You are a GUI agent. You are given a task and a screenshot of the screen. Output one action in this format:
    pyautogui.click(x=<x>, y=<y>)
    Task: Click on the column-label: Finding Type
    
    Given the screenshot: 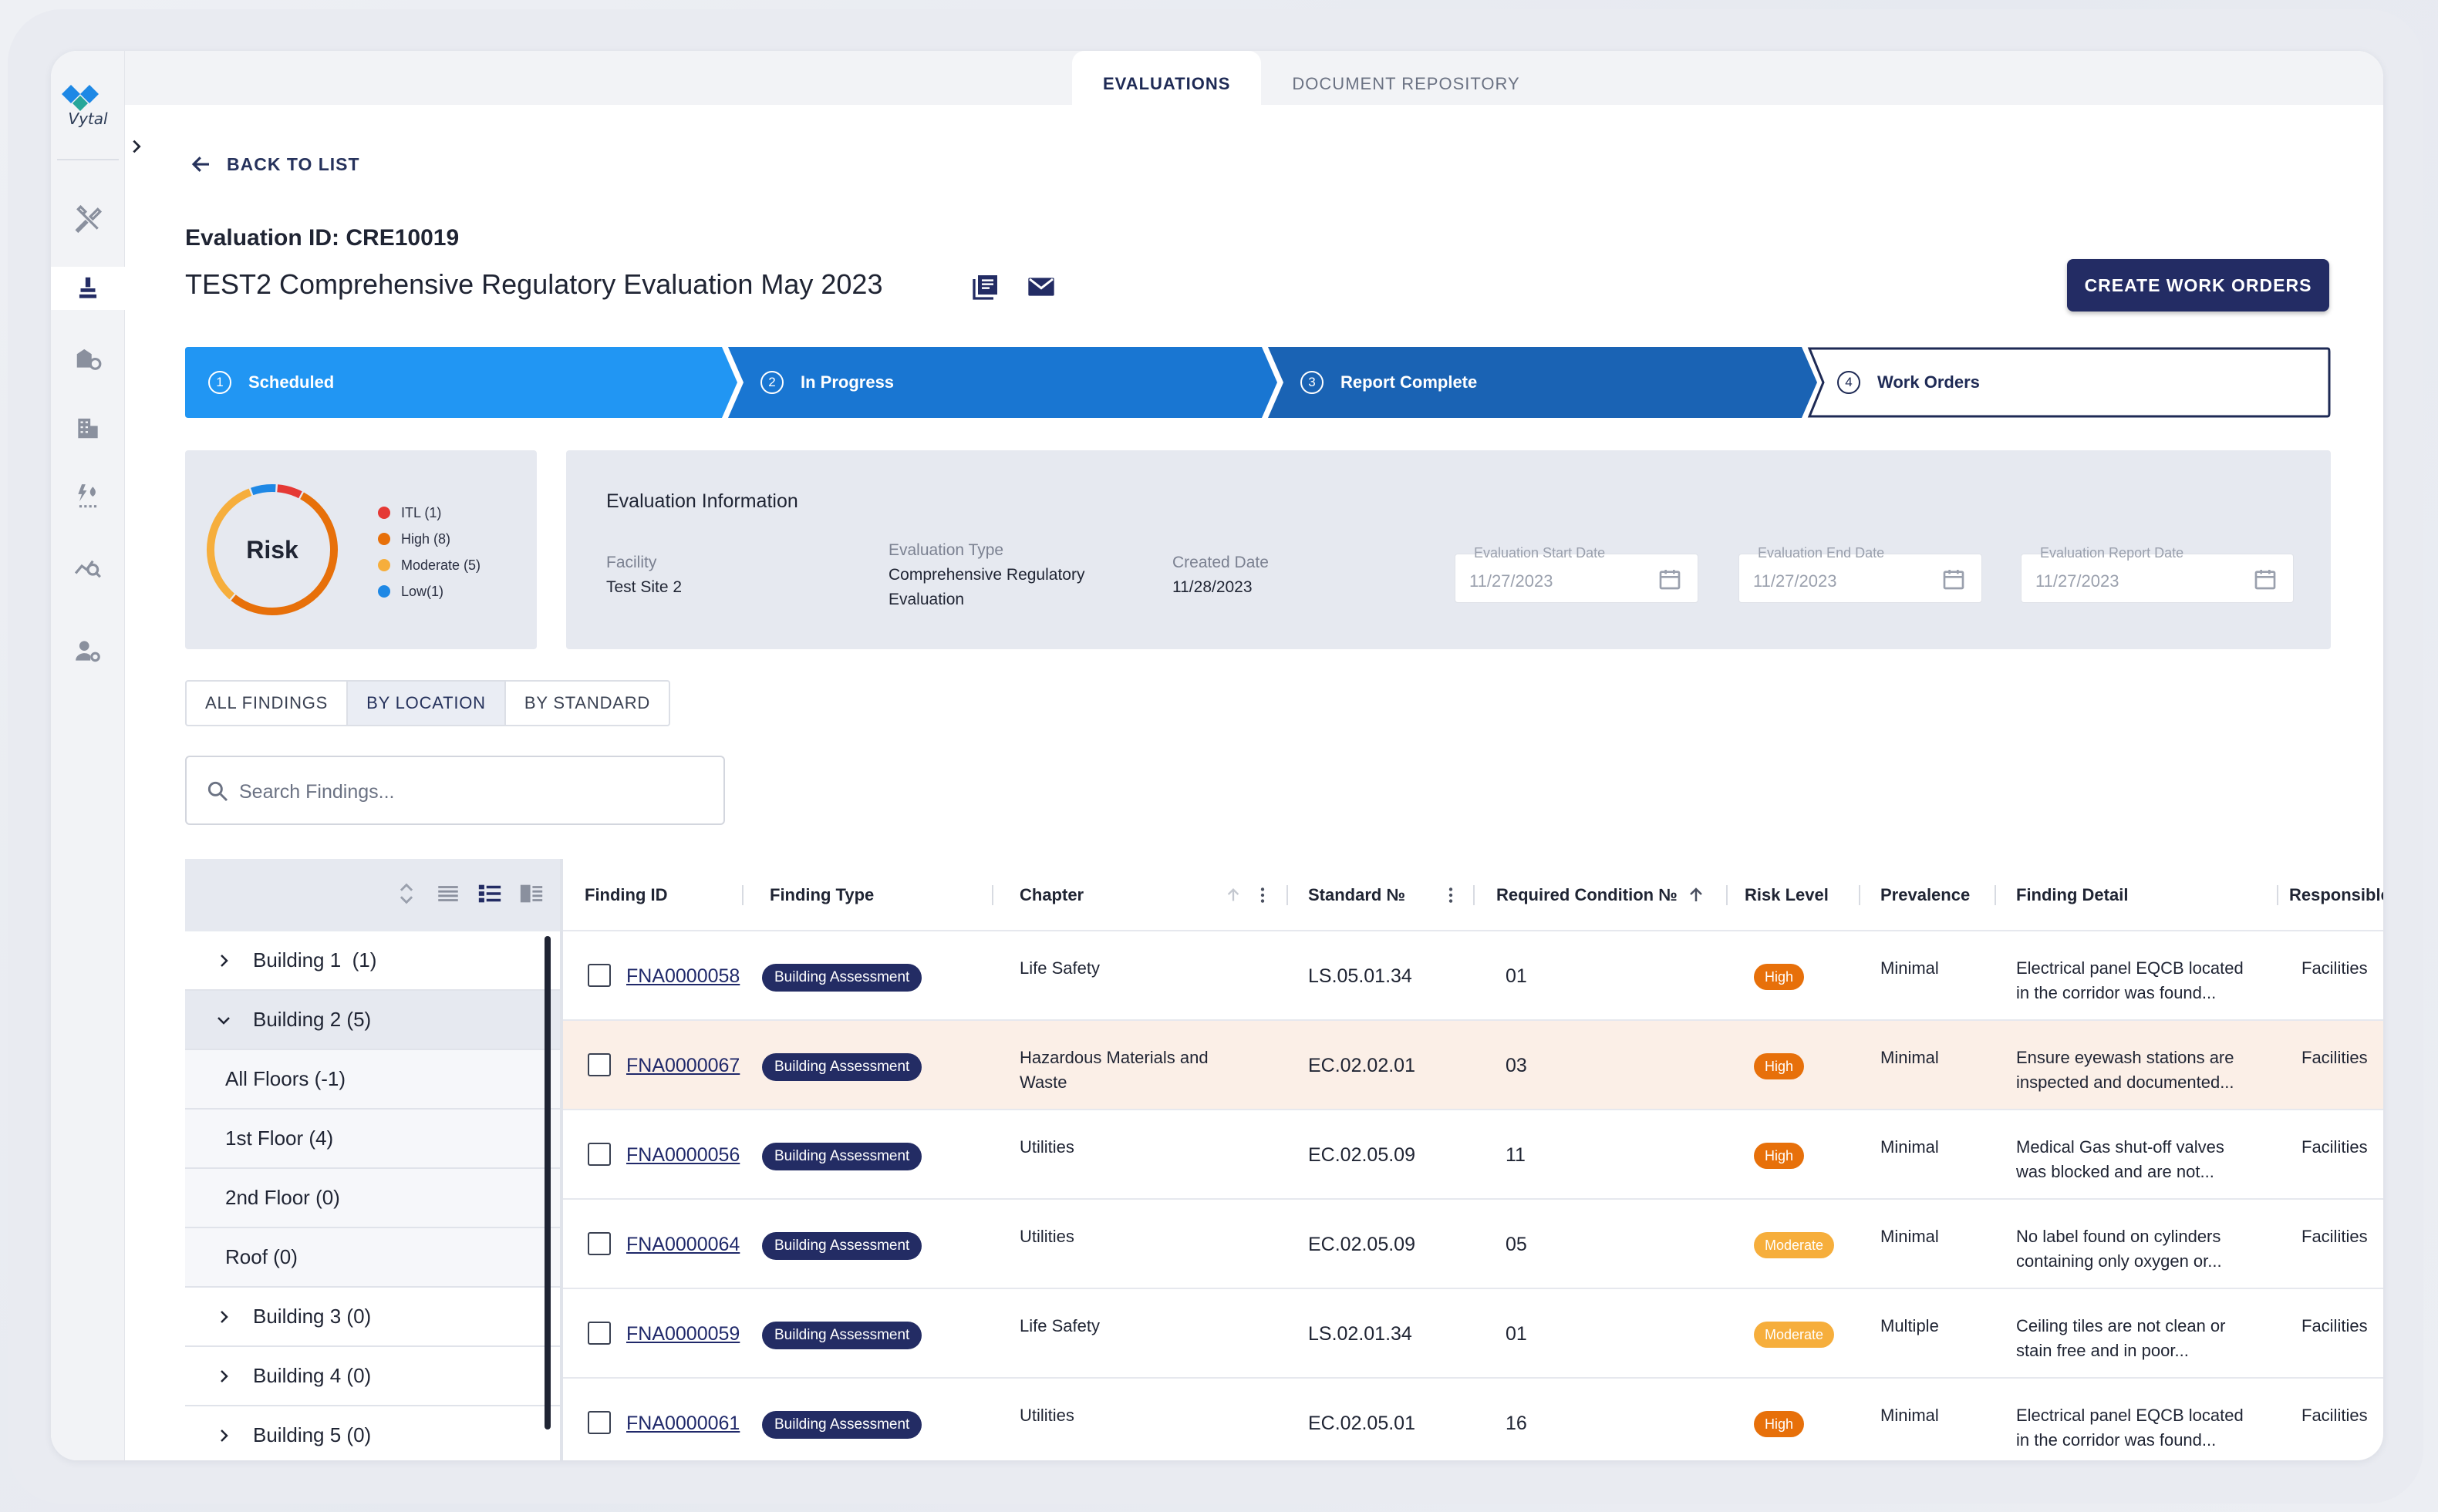 What is the action you would take?
    pyautogui.click(x=822, y=894)
    